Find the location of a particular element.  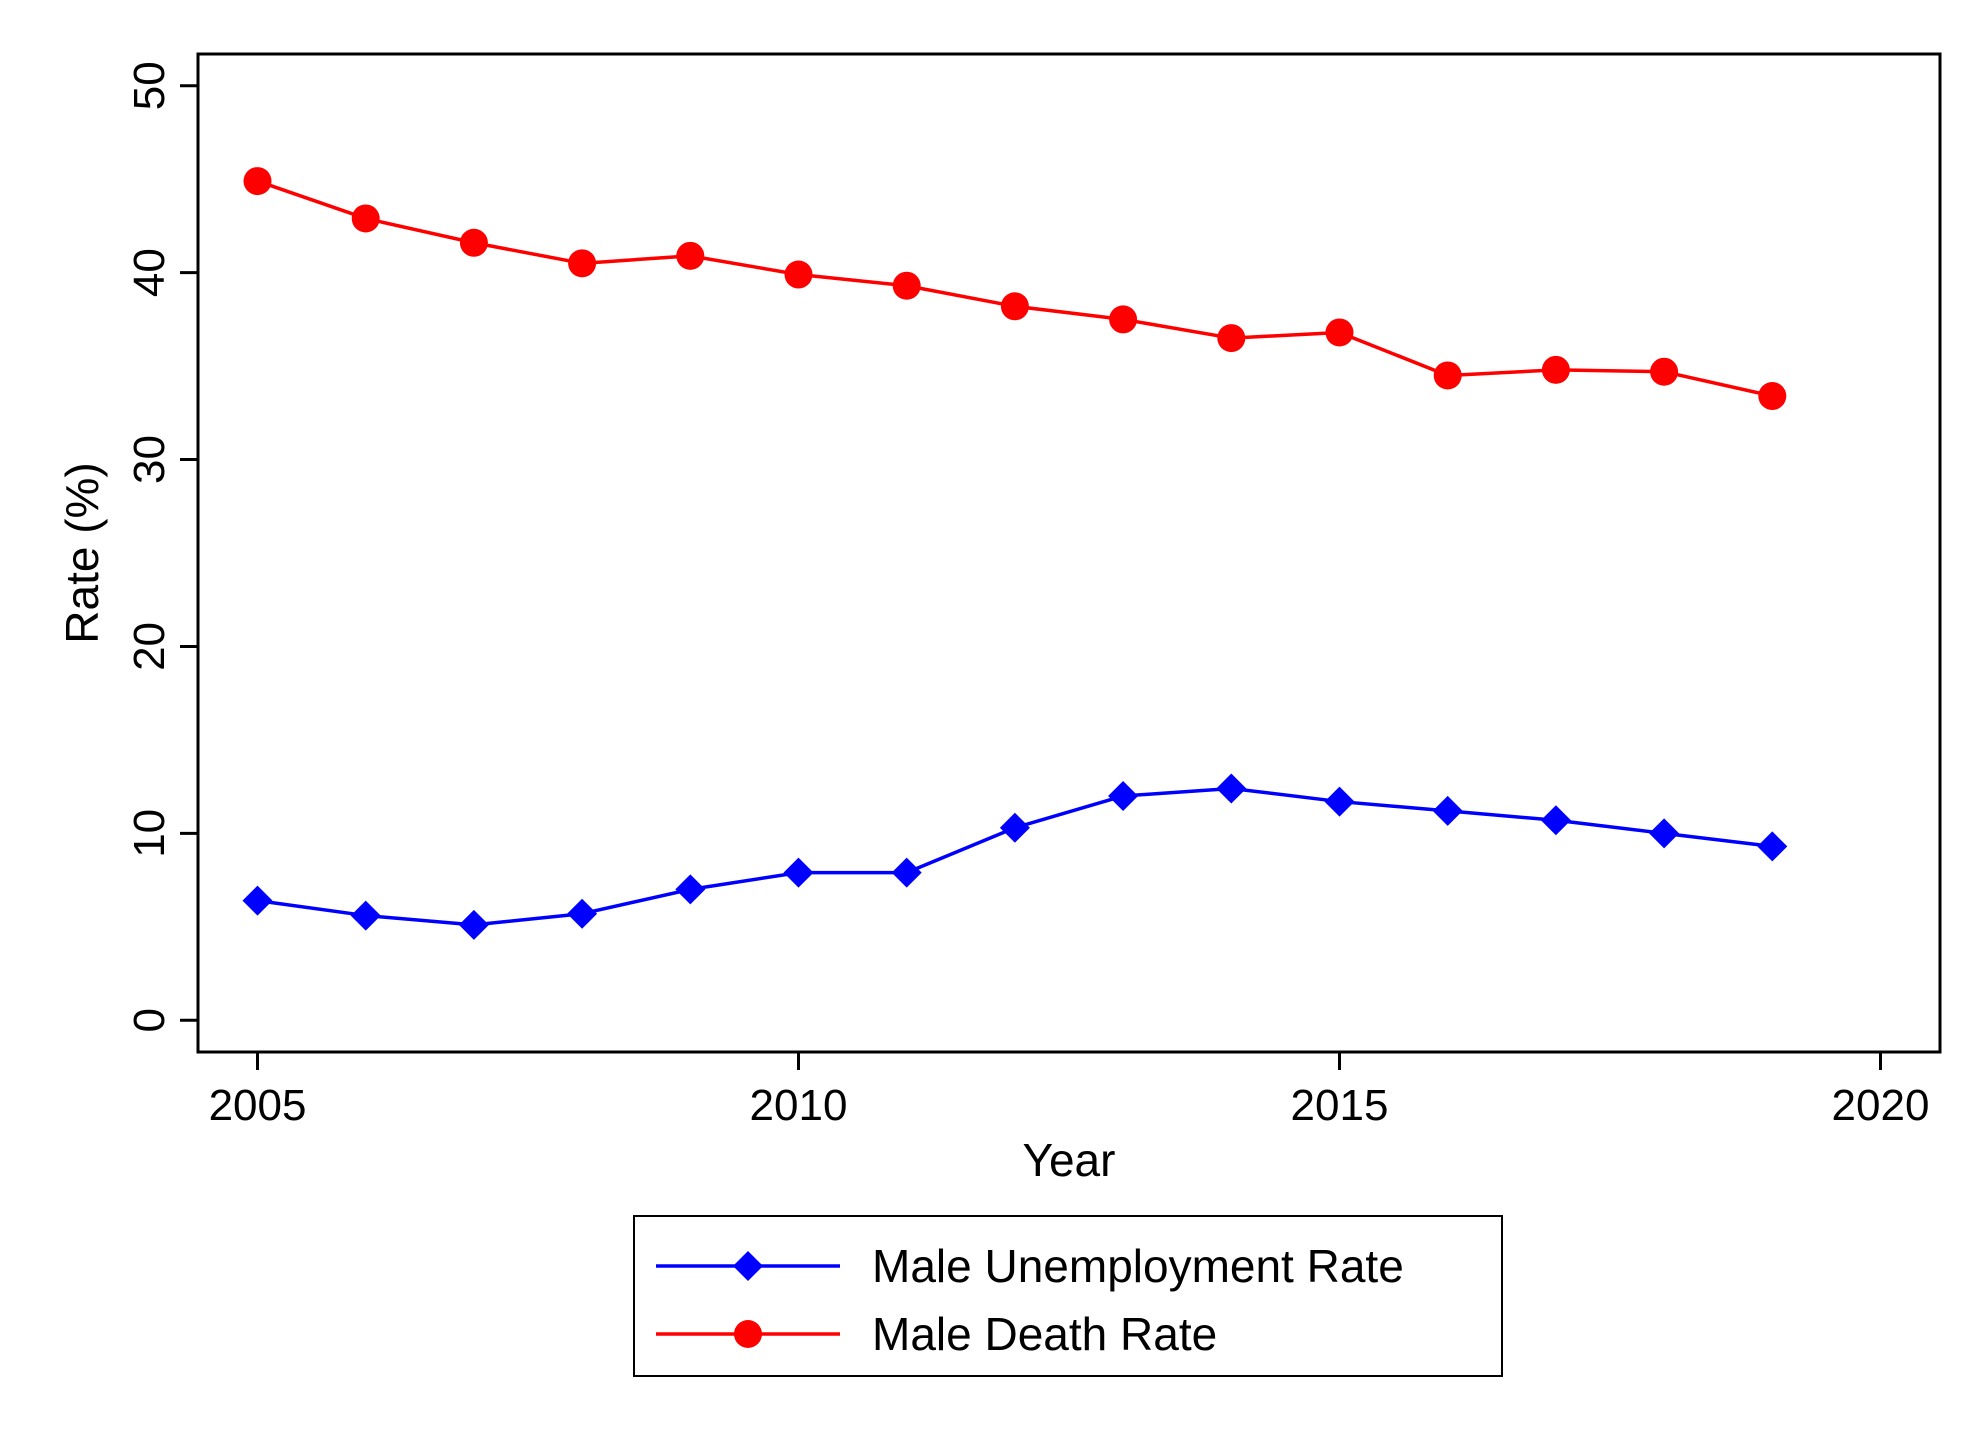

y-tick-label: 30 is located at coordinates (149, 459).